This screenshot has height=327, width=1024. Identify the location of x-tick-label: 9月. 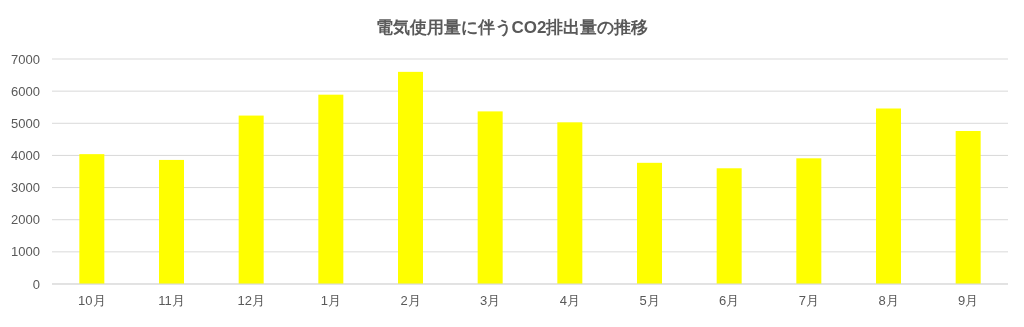
(968, 300).